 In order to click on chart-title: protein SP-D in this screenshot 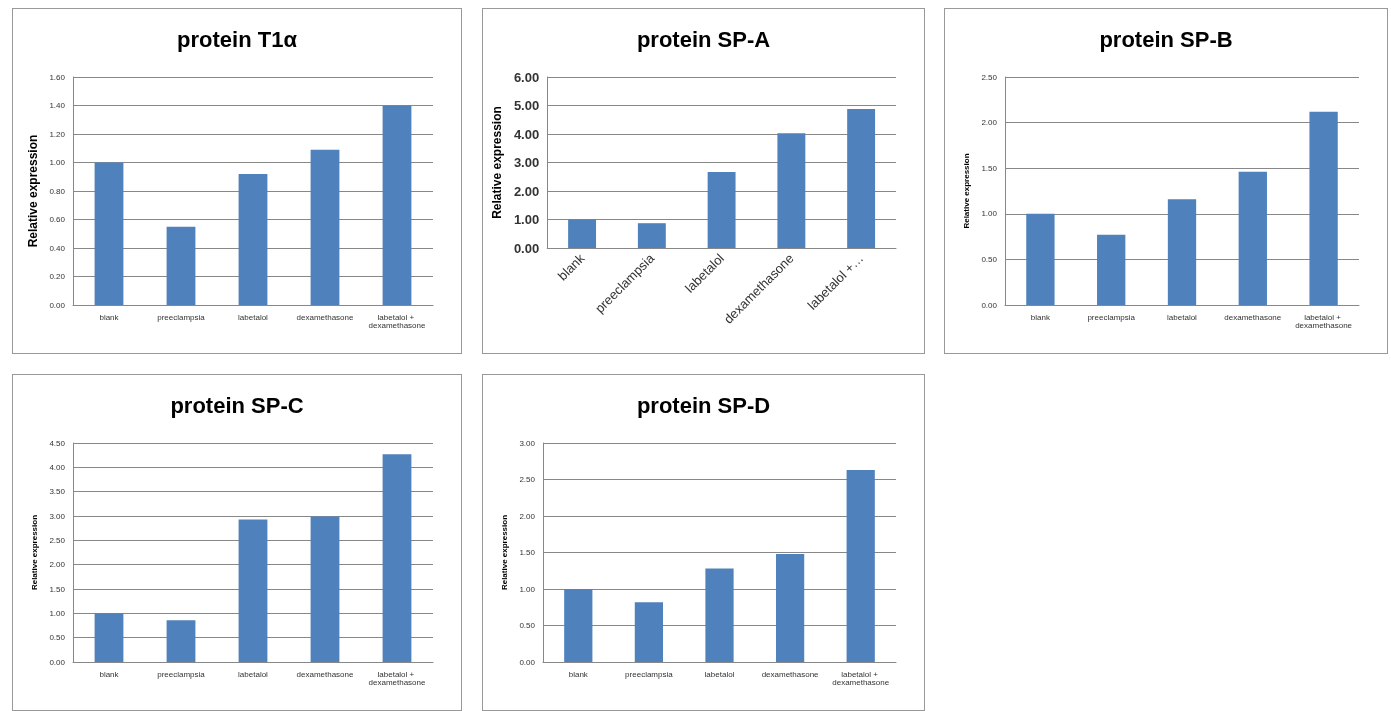, I will do `click(703, 405)`.